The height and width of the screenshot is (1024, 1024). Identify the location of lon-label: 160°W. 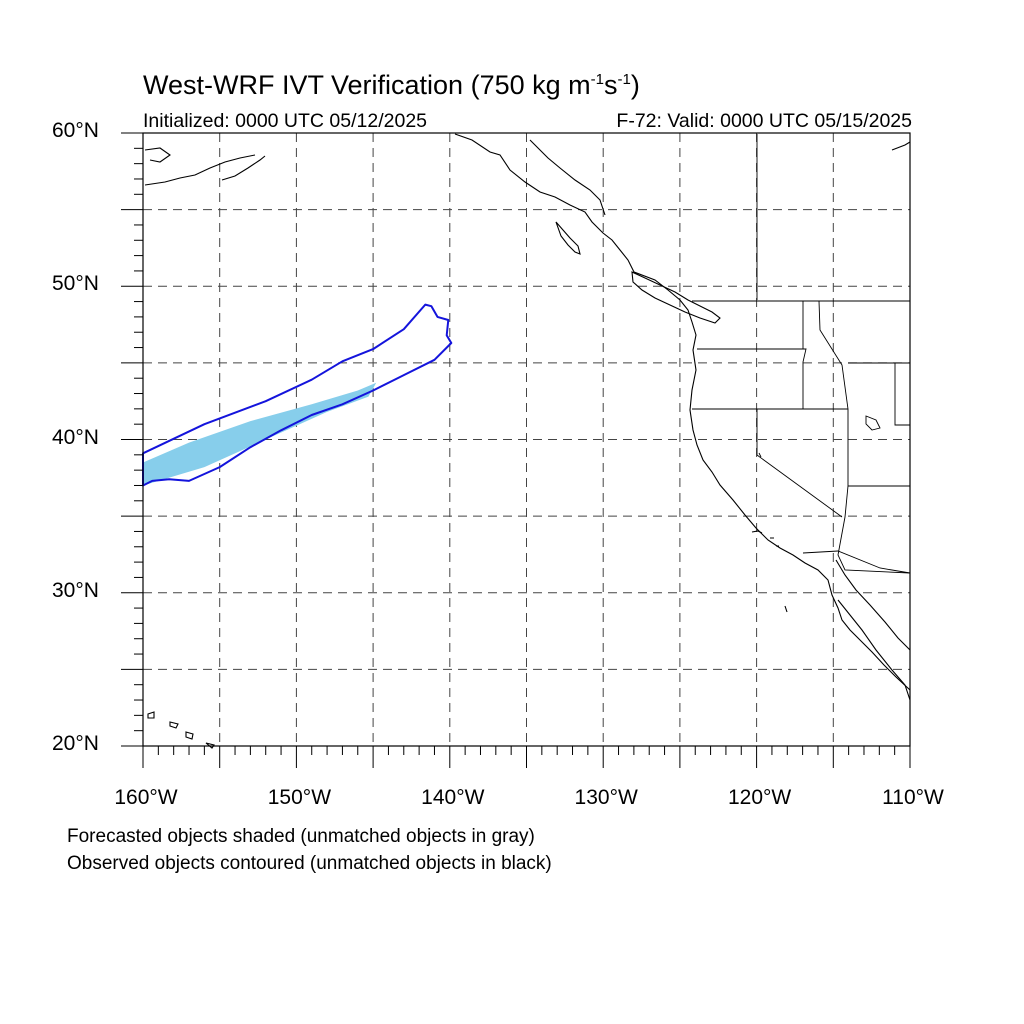
(146, 797).